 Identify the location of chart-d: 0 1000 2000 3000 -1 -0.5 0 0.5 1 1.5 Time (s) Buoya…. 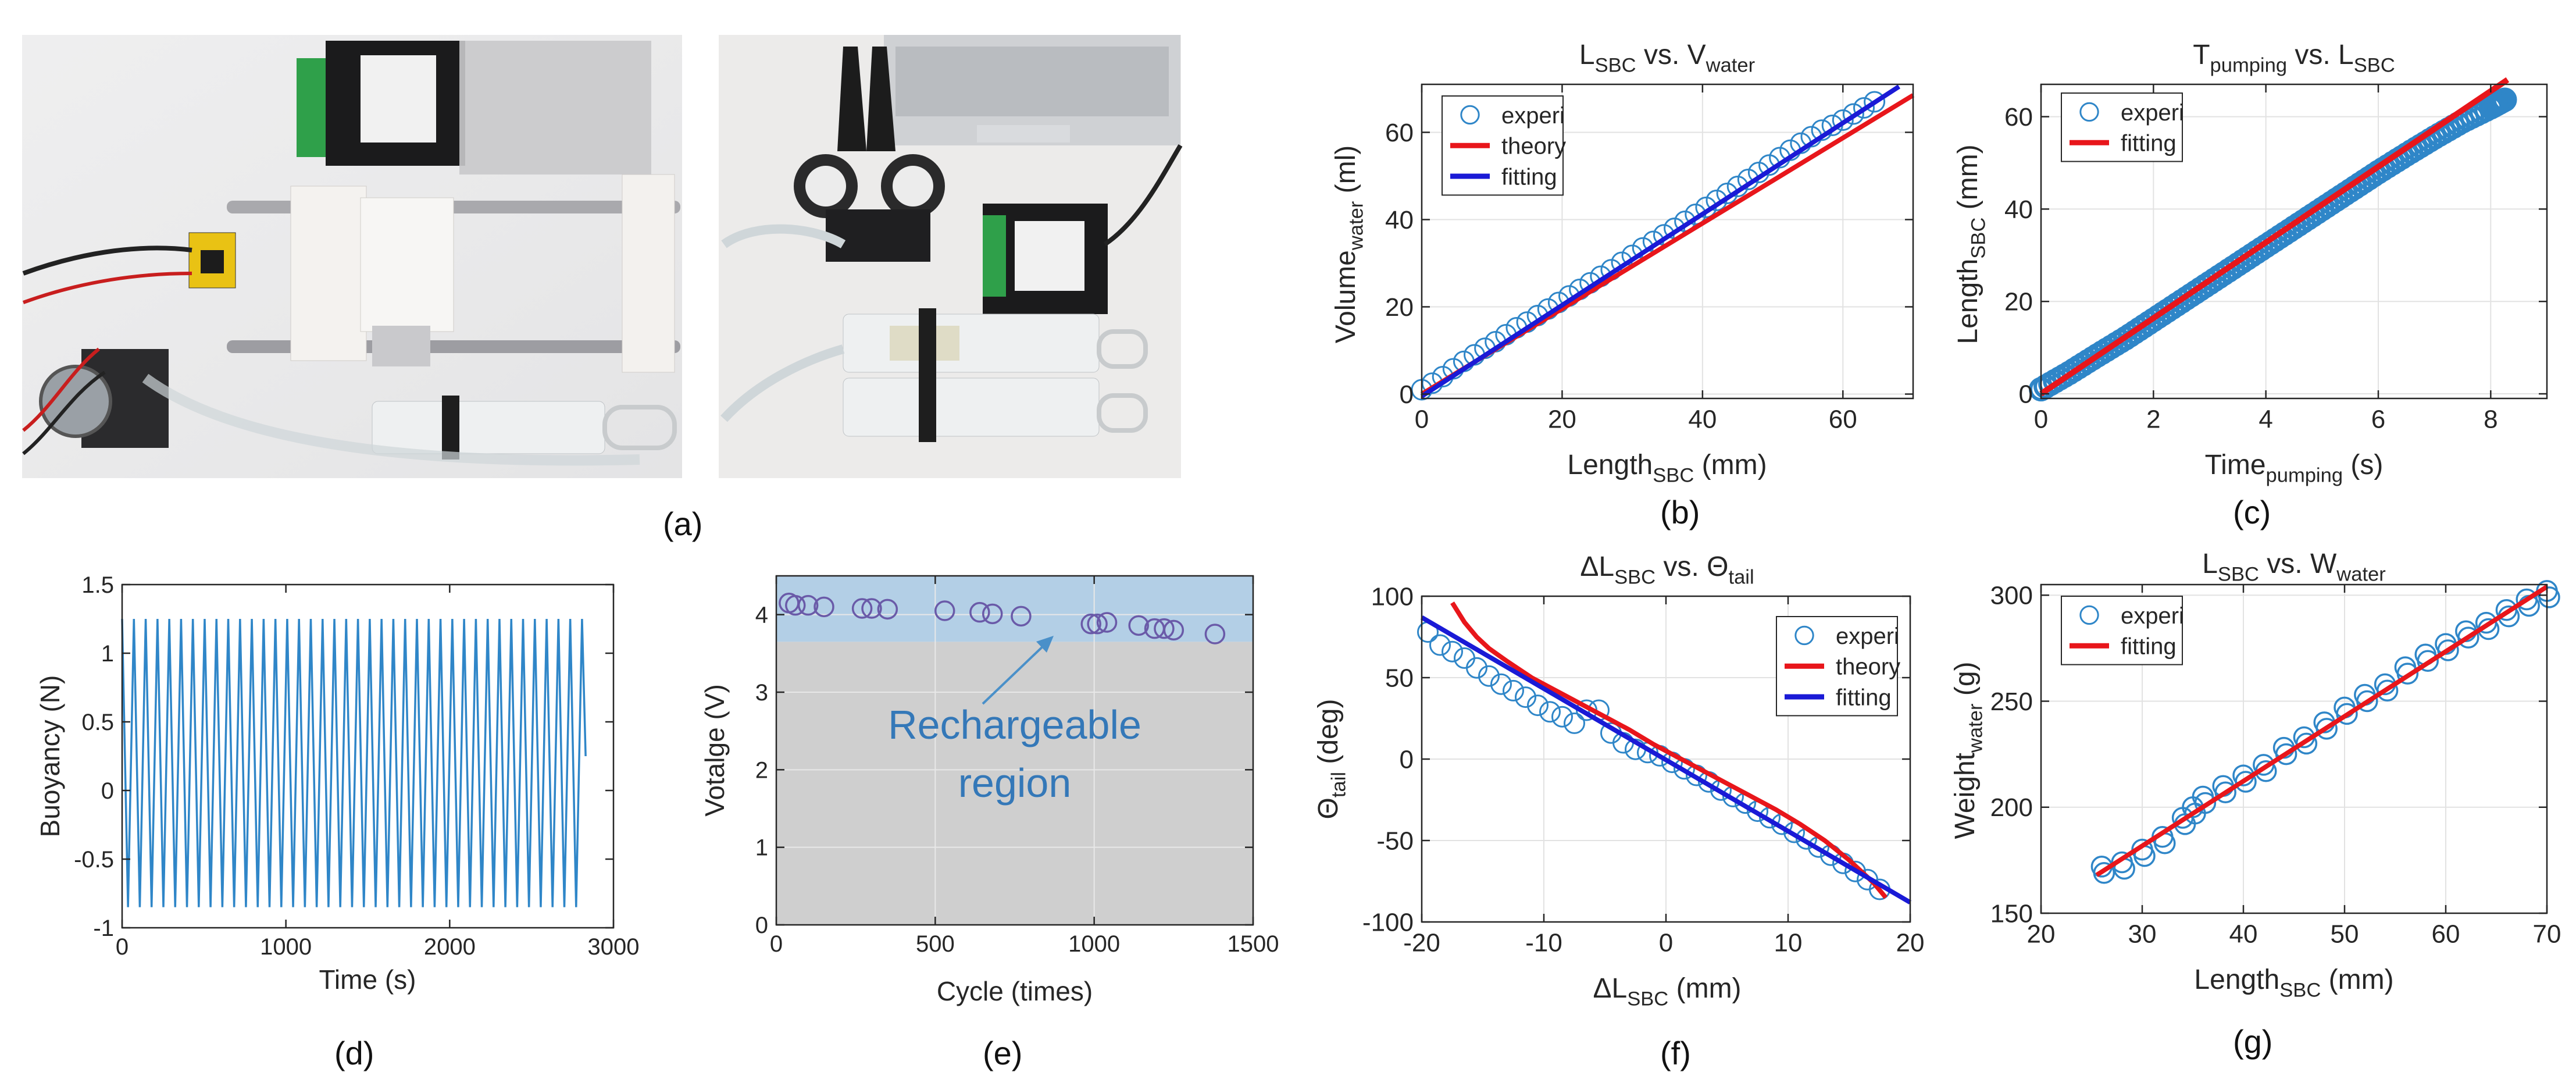
(337, 783).